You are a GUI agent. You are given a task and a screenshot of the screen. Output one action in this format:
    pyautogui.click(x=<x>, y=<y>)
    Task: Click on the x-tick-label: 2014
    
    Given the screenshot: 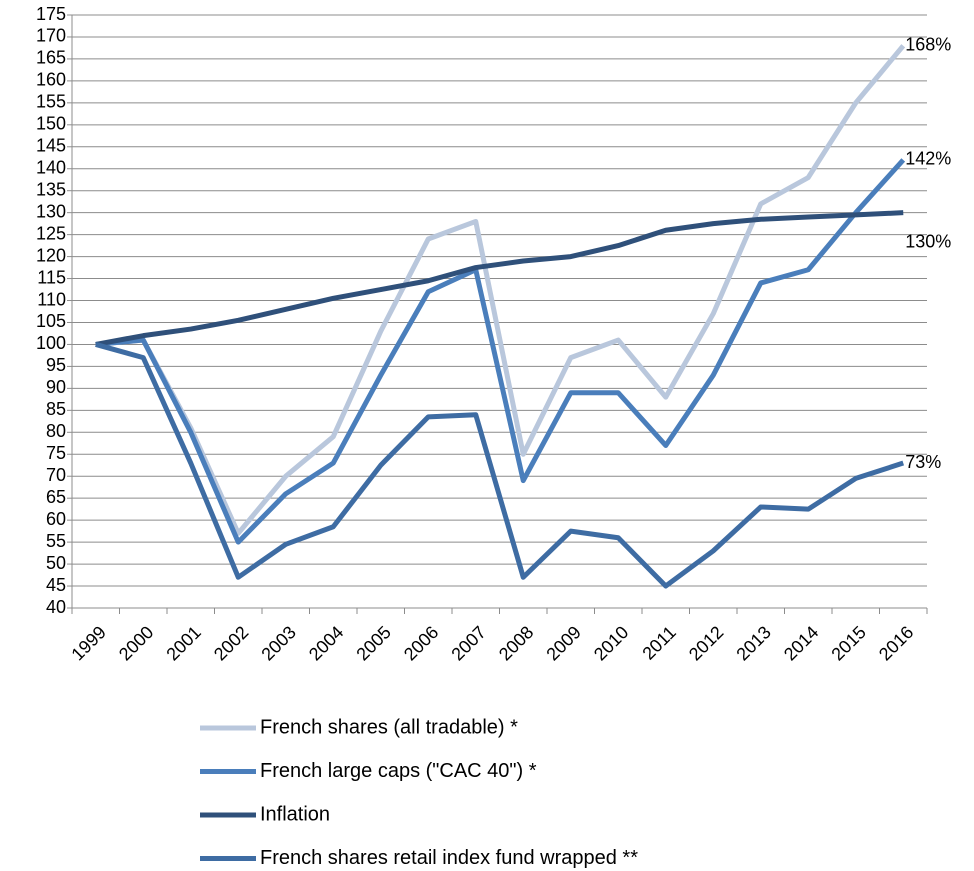 What is the action you would take?
    pyautogui.click(x=801, y=643)
    